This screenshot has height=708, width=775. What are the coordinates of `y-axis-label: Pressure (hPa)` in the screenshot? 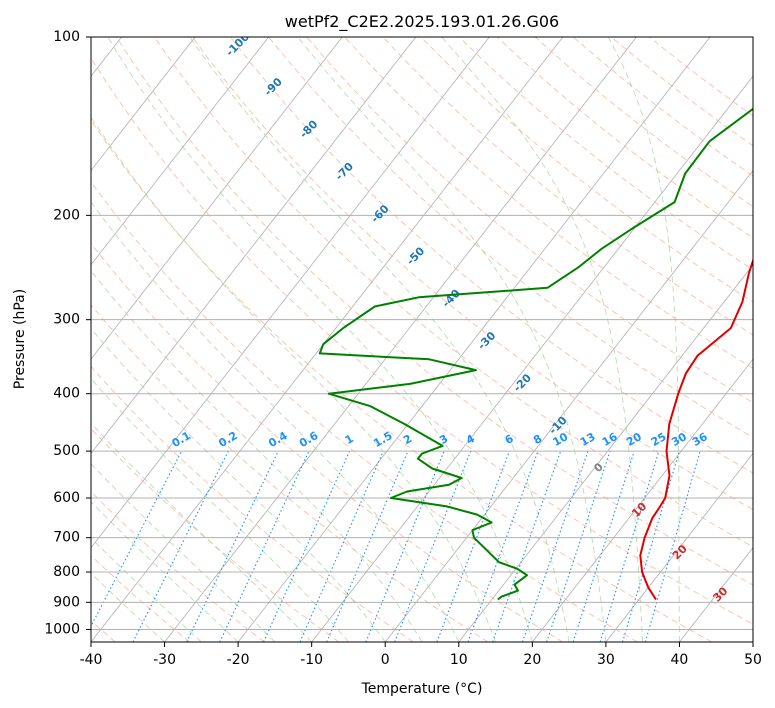 It's located at (20, 339).